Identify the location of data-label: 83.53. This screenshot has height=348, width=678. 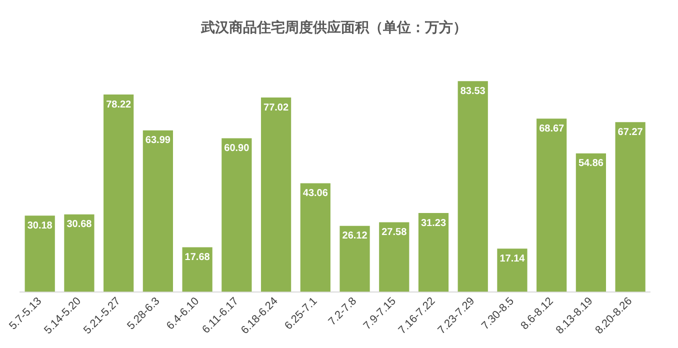
(473, 91).